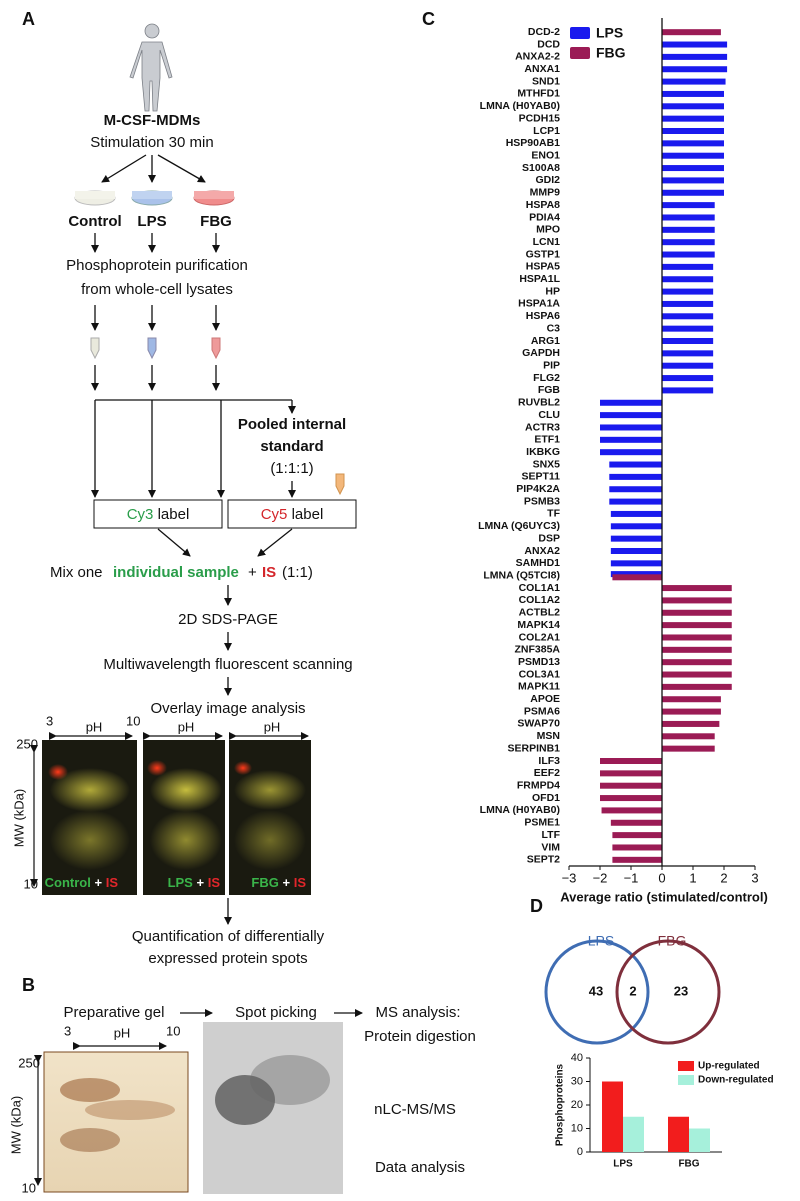  What do you see at coordinates (546, 378) in the screenshot?
I see `category-label: FLG2` at bounding box center [546, 378].